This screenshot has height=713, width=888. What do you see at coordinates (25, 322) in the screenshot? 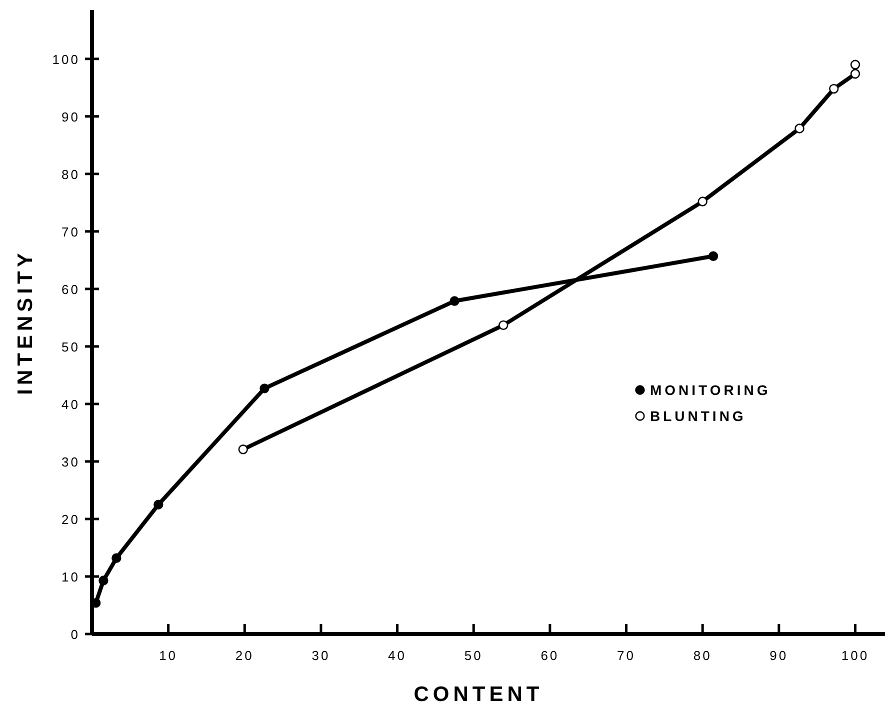
I see `y-axis-title: INTENSITY` at bounding box center [25, 322].